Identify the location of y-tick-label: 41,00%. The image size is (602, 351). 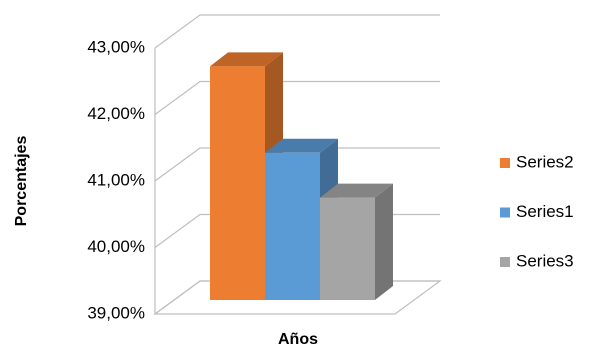
(116, 179).